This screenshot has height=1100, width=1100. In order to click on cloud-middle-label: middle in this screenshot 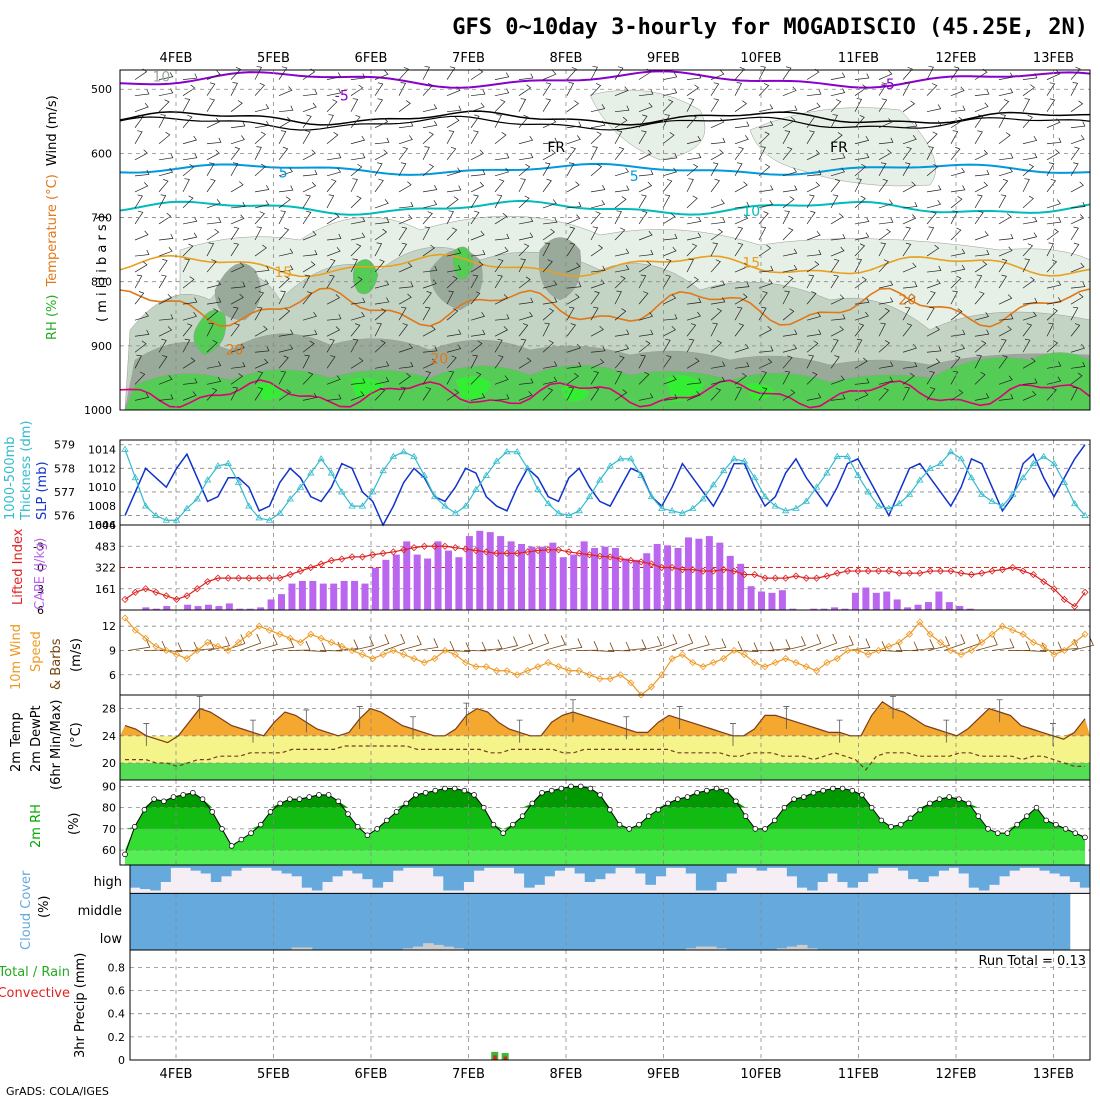, I will do `click(100, 911)`.